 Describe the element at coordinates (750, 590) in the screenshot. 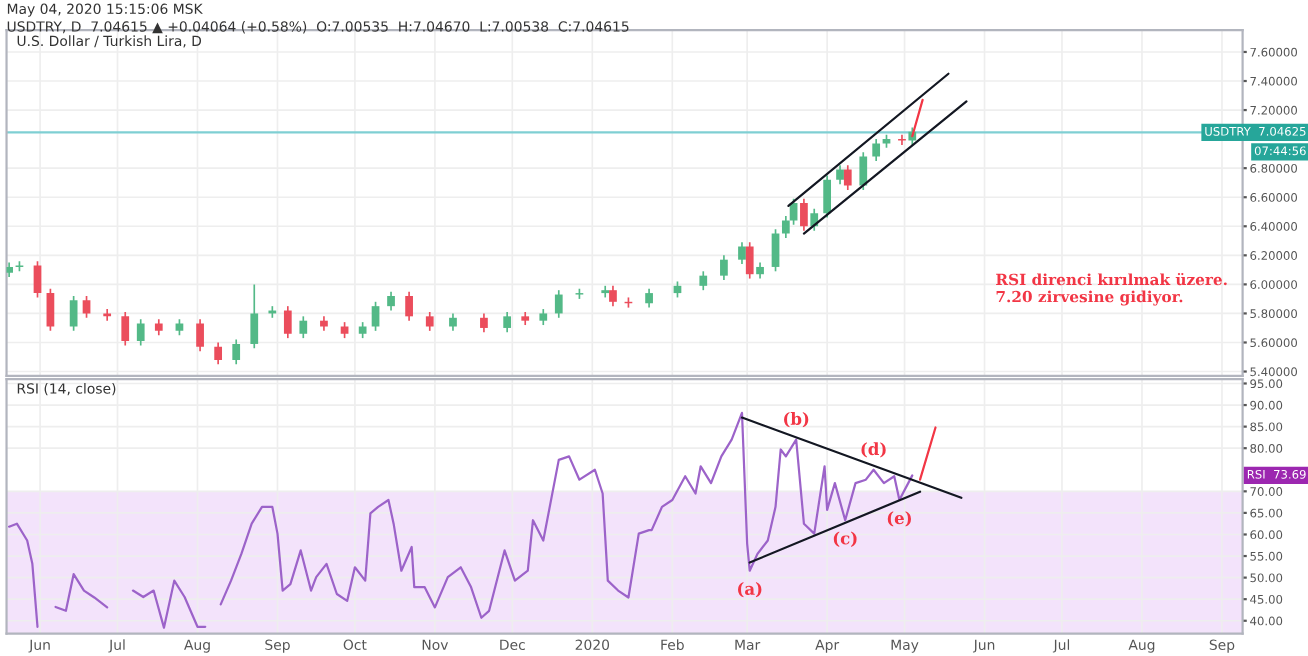

I see `annotation: (a)` at that location.